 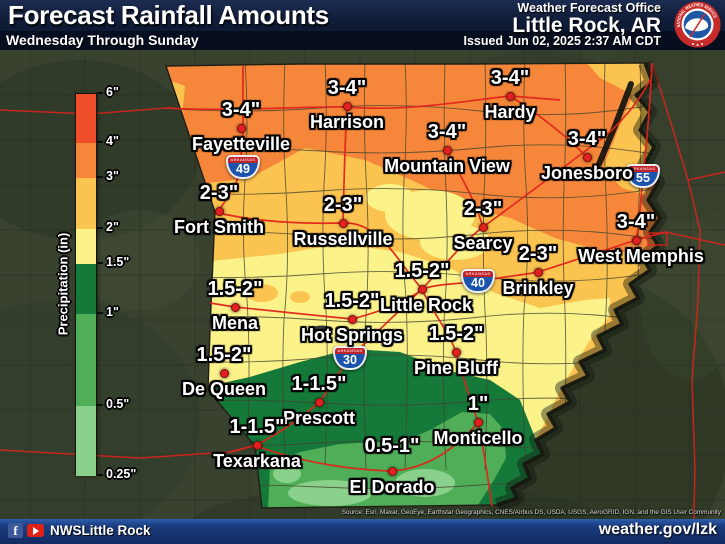 What do you see at coordinates (641, 256) in the screenshot?
I see `city-name: West Memphis` at bounding box center [641, 256].